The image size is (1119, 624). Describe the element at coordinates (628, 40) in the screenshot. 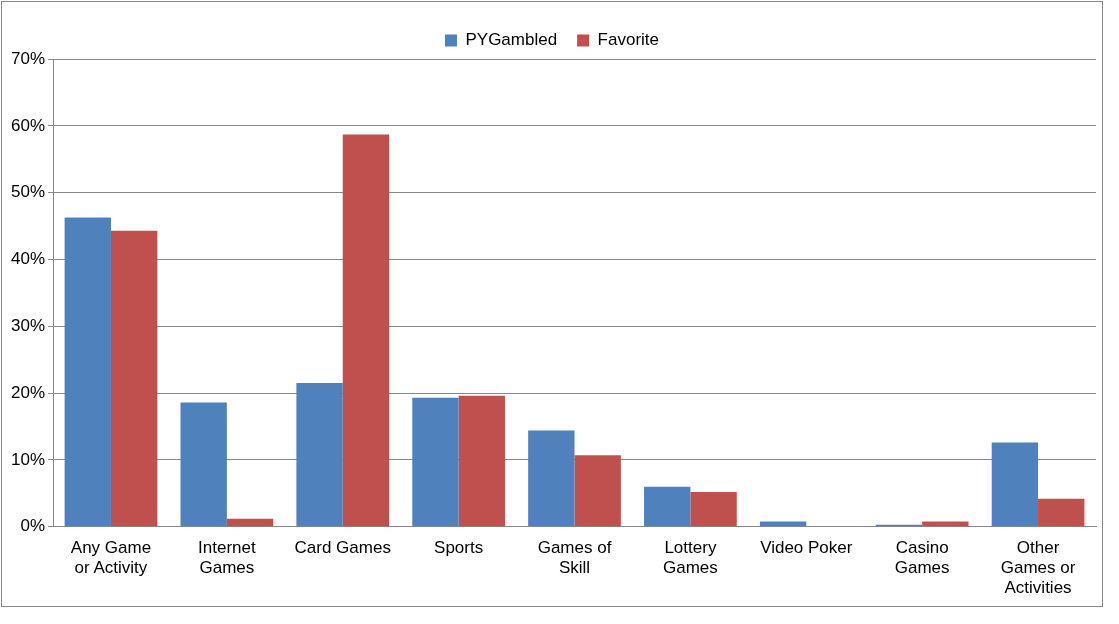

I see `legend-label: Favorite` at that location.